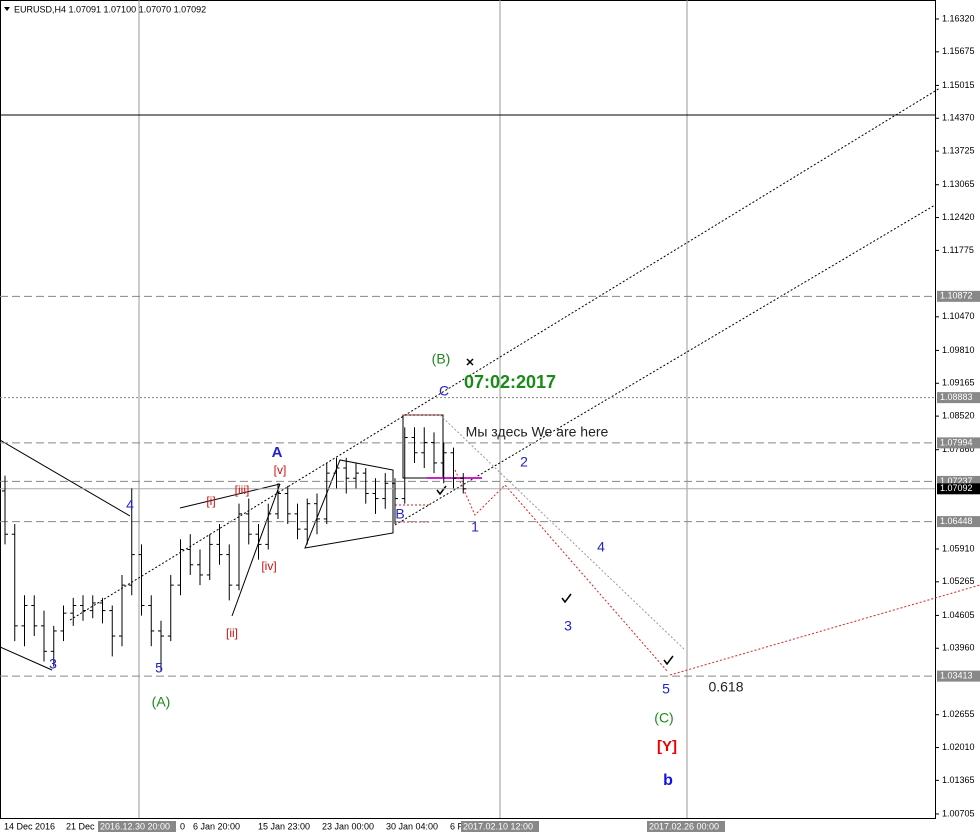  What do you see at coordinates (470, 362) in the screenshot?
I see `cross-mark` at bounding box center [470, 362].